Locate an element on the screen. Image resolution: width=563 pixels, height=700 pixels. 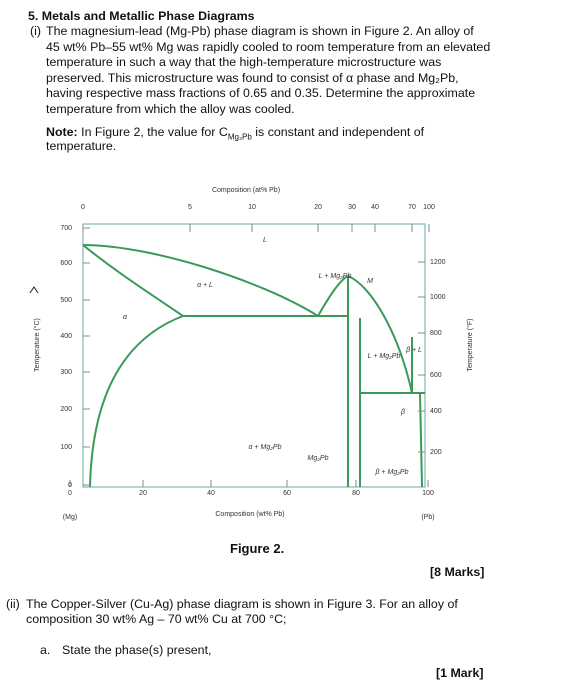
bottom-tick-label: 60 is located at coordinates (287, 493).